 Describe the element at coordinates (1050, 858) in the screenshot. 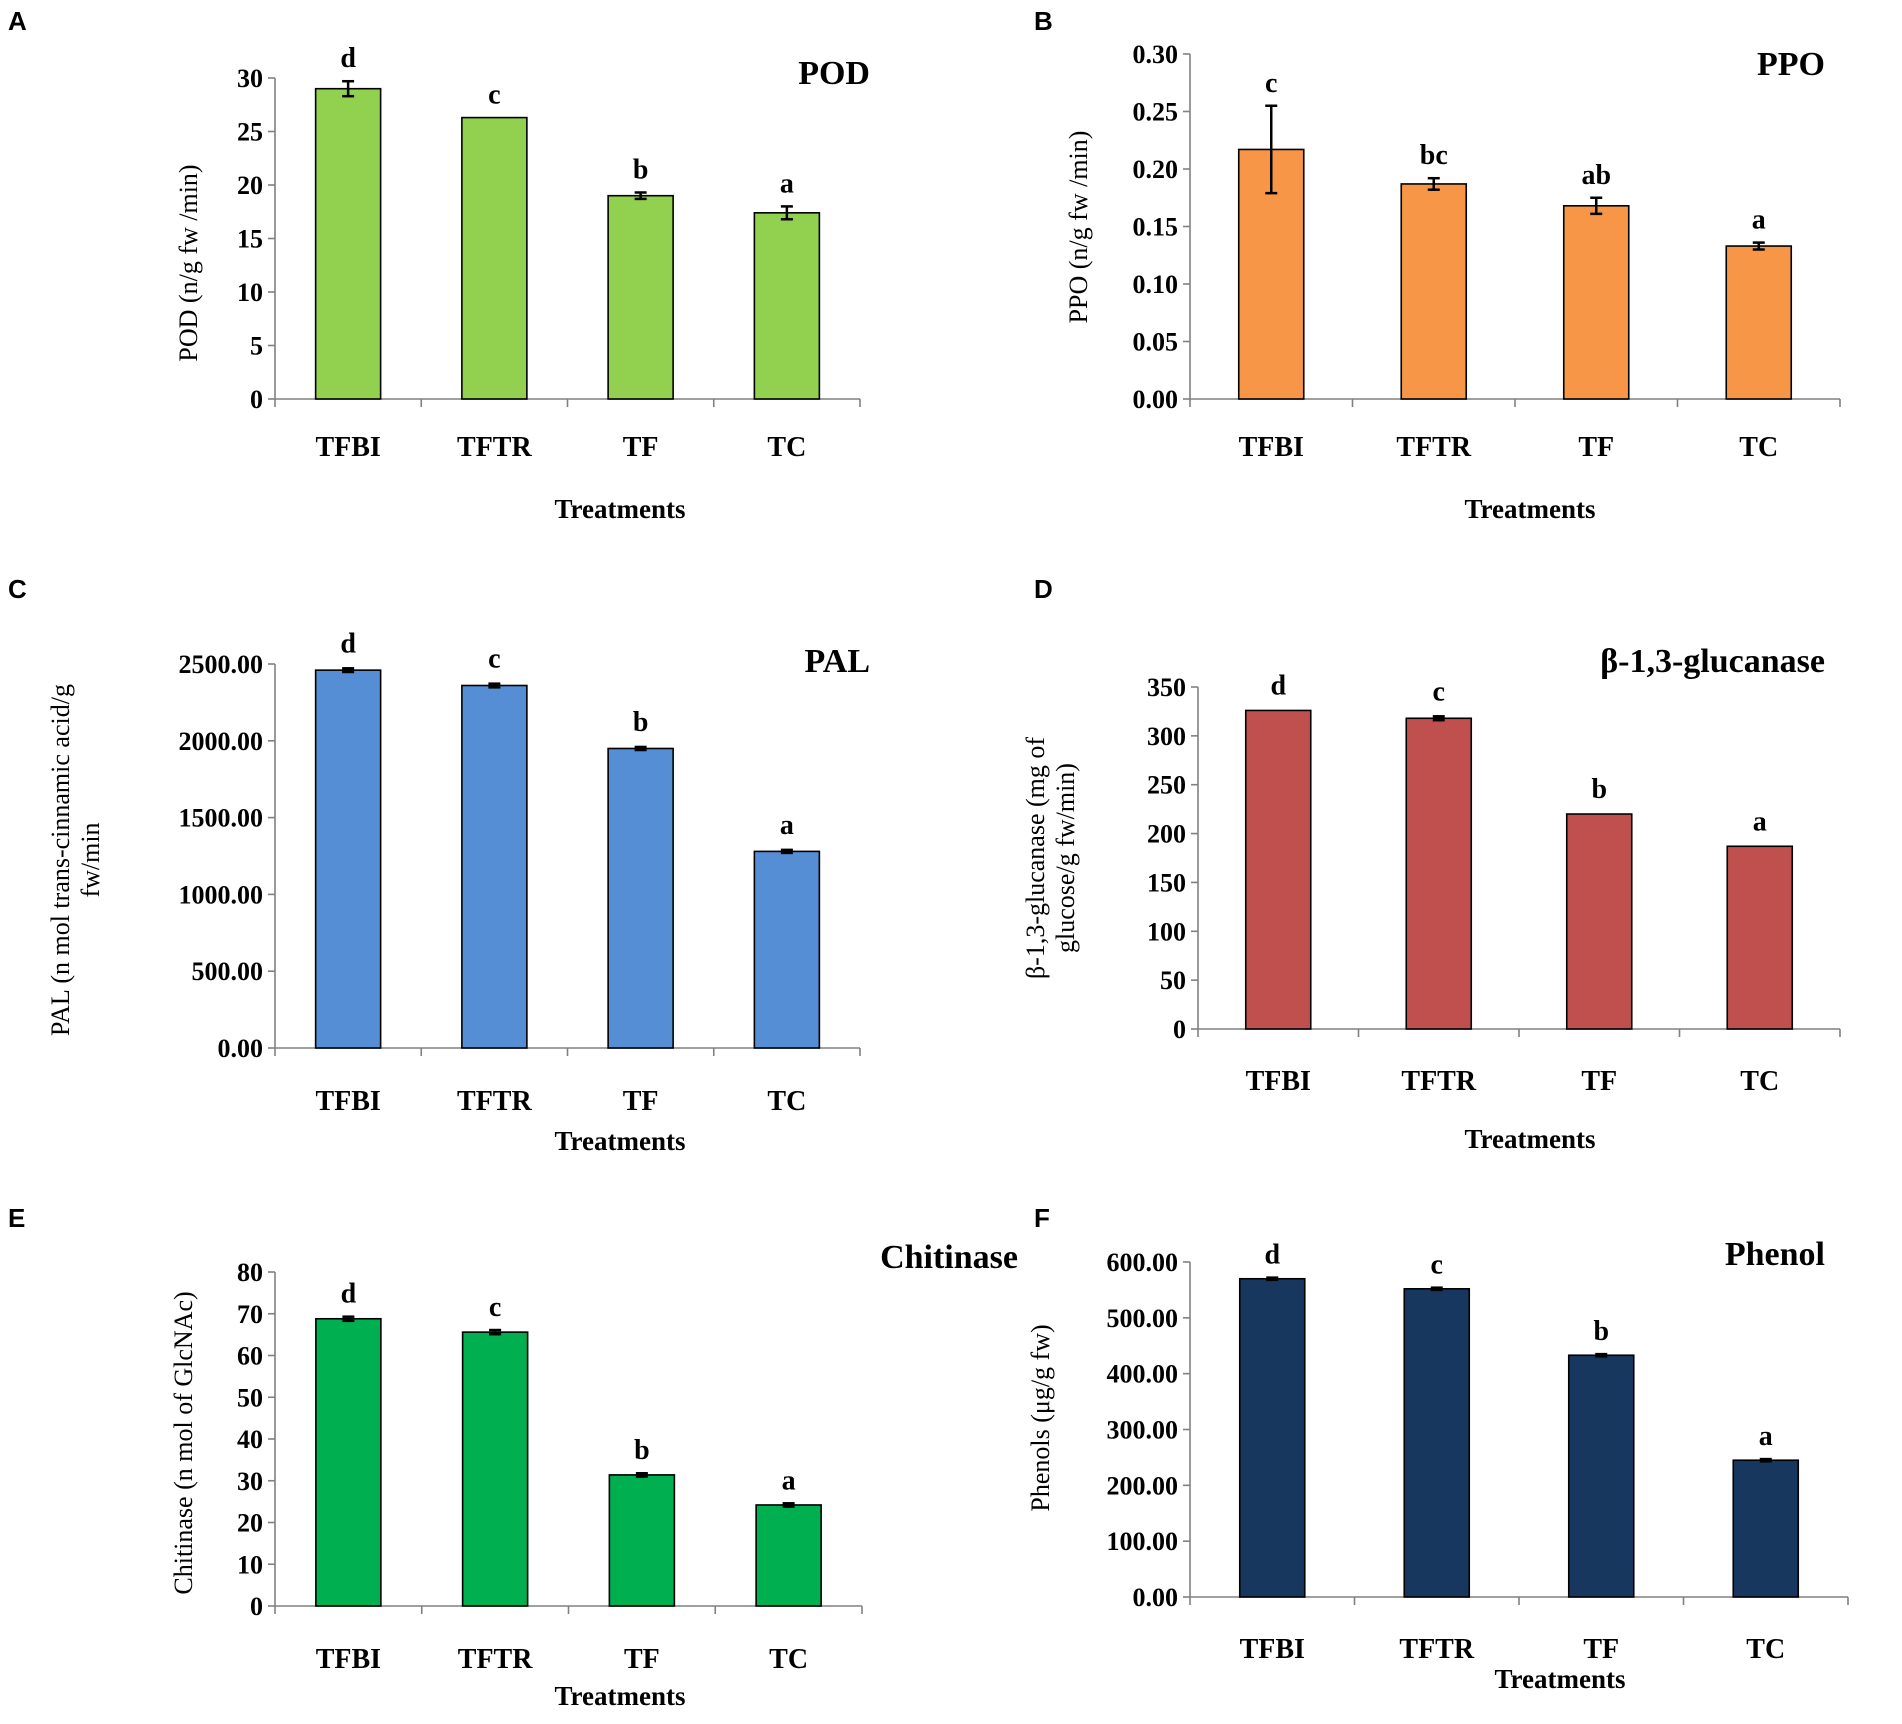

I see `y-axis-title: β-1,3-glucanase (mg of glucose/g fw/min)` at that location.